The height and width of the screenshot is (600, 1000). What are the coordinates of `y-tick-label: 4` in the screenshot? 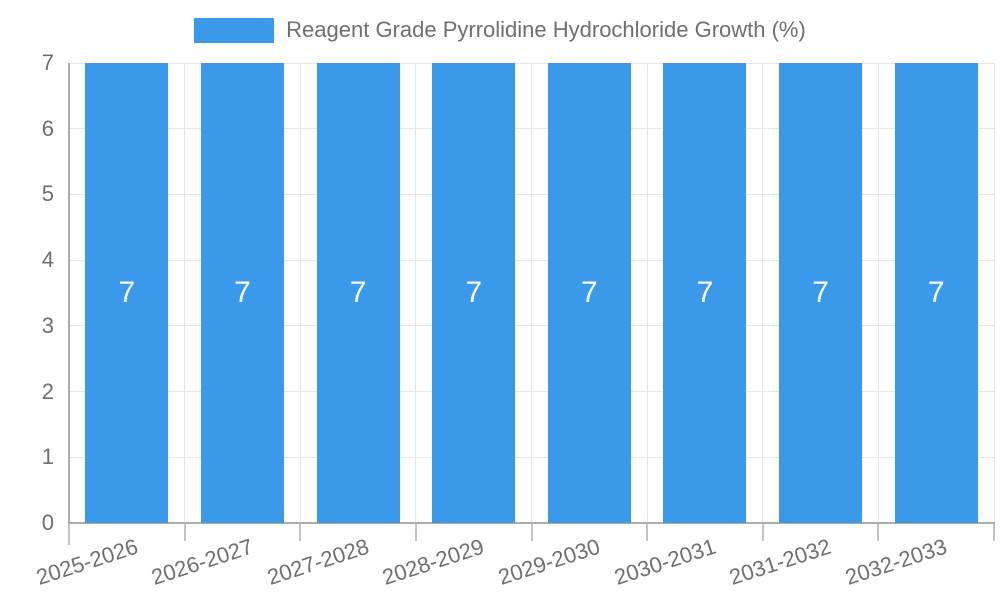 It's located at (47, 260).